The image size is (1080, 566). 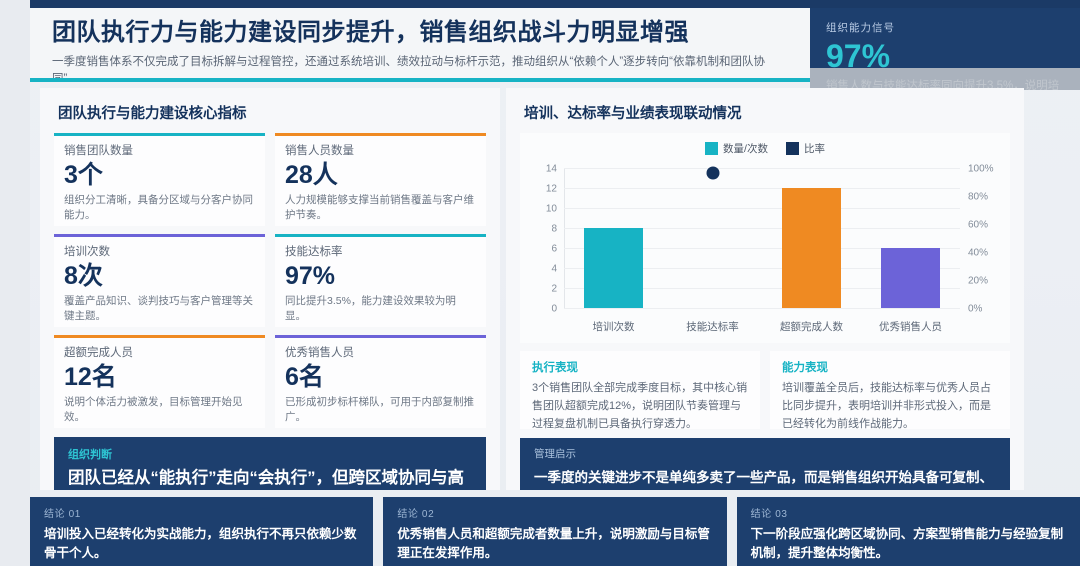 I want to click on kpi-description: 同比提升3.5%，能力建设效果较为明显。, so click(x=370, y=308).